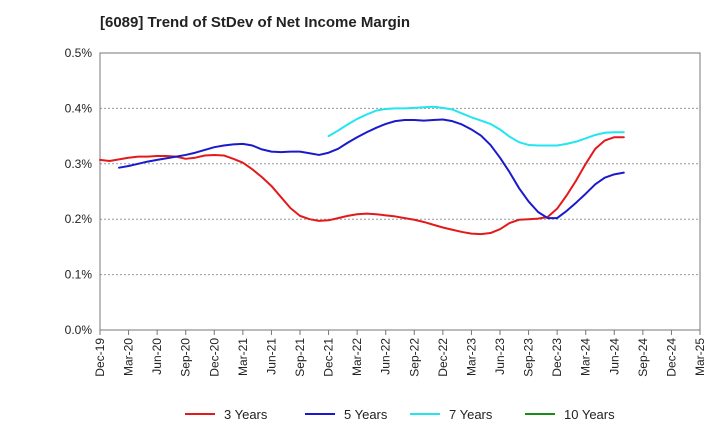 This screenshot has width=720, height=440. I want to click on x-tick-label: Mar-22, so click(357, 357).